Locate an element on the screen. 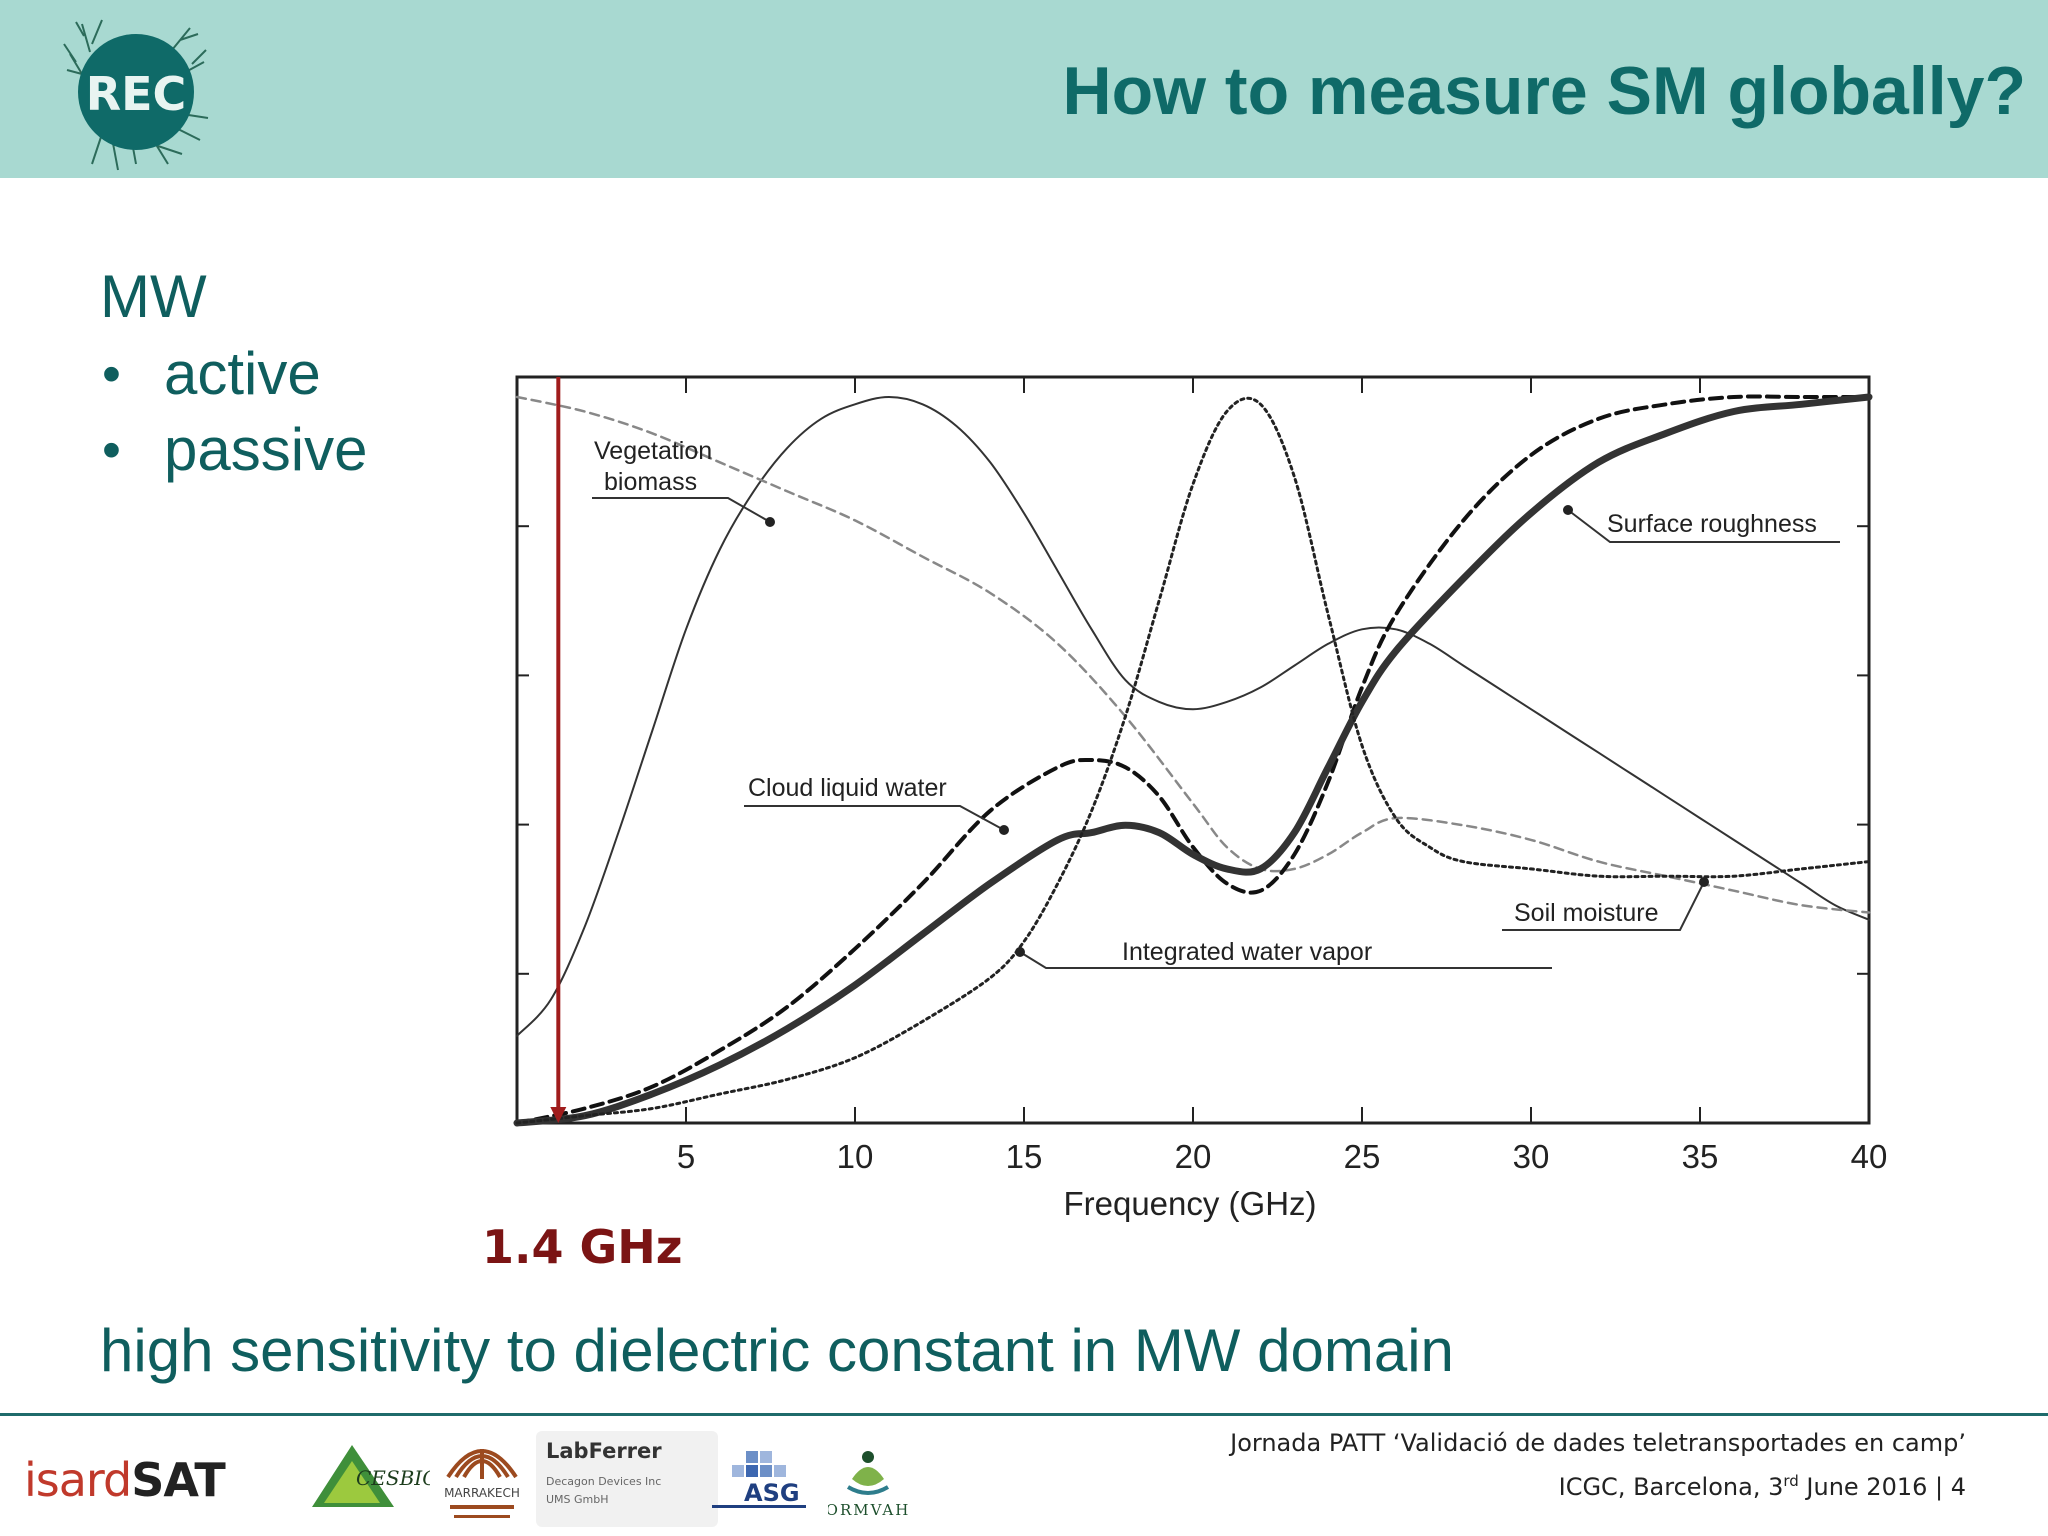 This screenshot has width=2048, height=1536. labferrer-logo: LabFerrer Decagon Devices Inc UMS GmbH is located at coordinates (627, 1479).